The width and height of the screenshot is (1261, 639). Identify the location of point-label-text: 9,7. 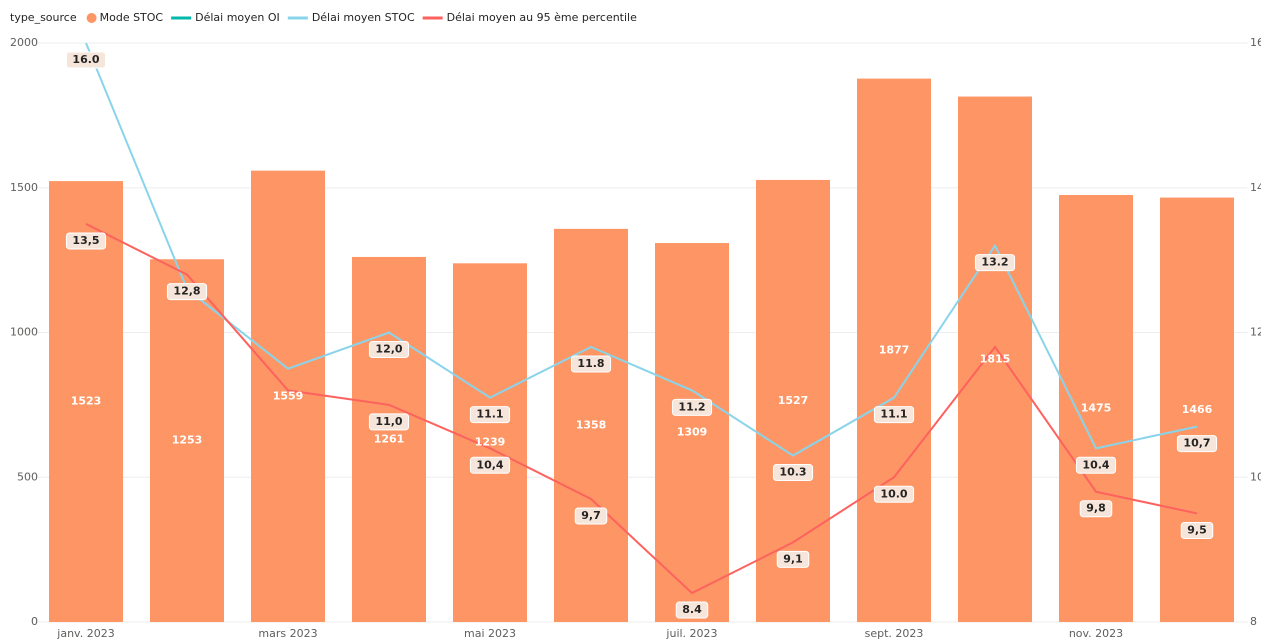
(591, 515).